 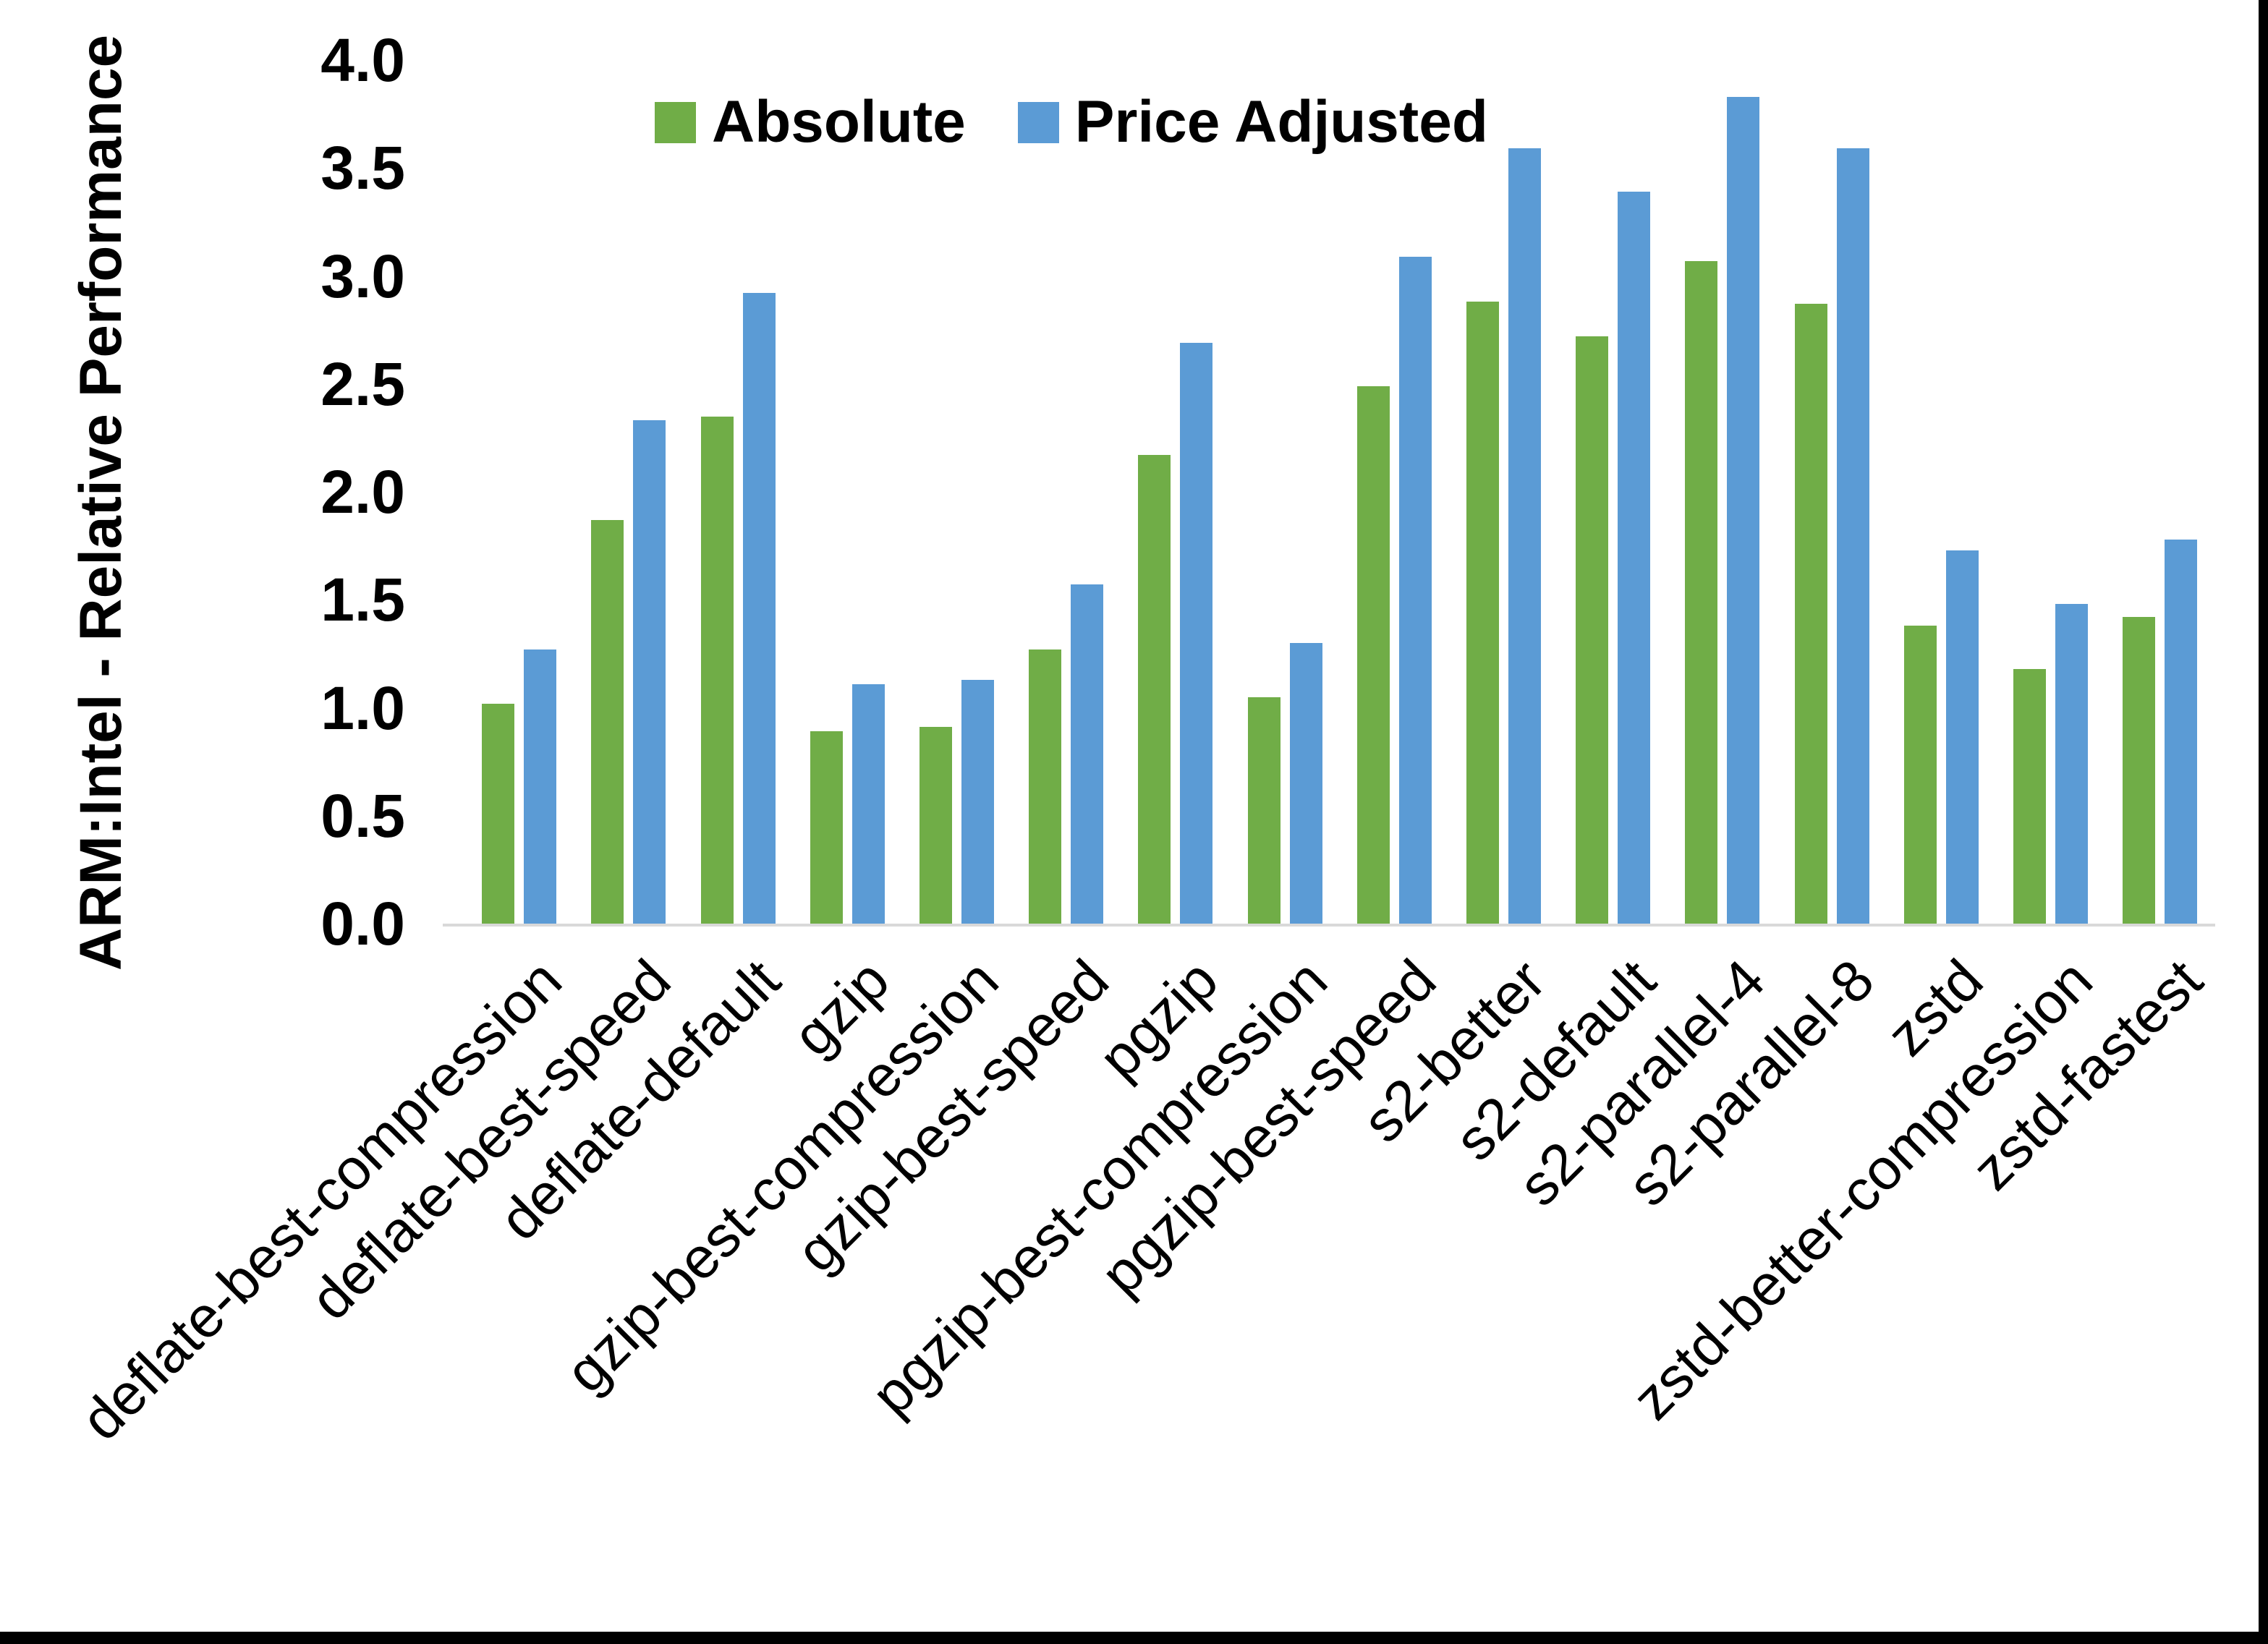 What do you see at coordinates (2139, 770) in the screenshot?
I see `bar-absolute-zstd-fastest` at bounding box center [2139, 770].